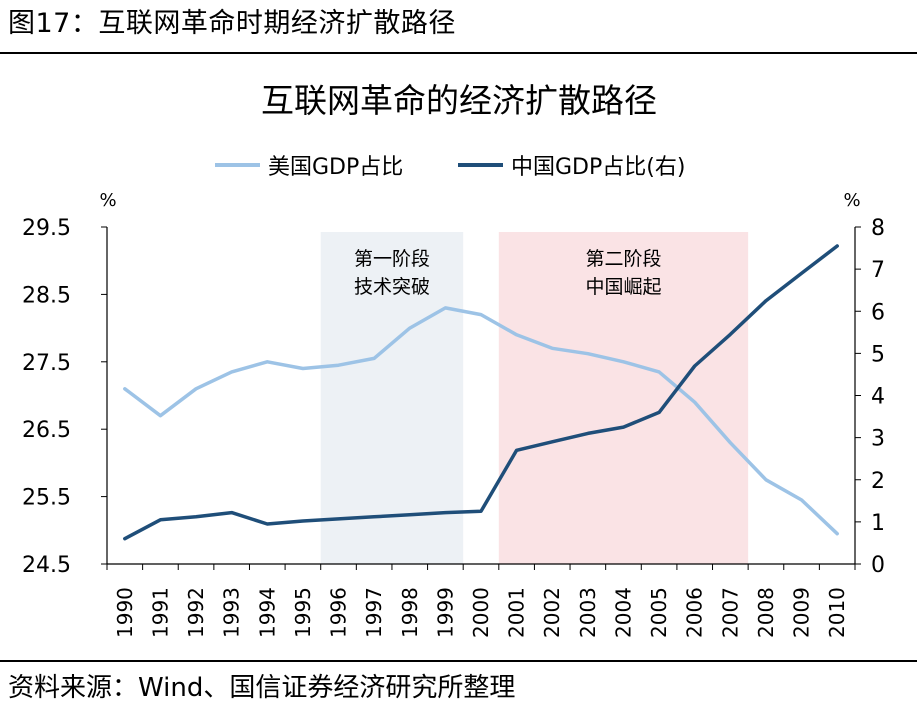  What do you see at coordinates (878, 397) in the screenshot?
I see `right-tick-label: 4` at bounding box center [878, 397].